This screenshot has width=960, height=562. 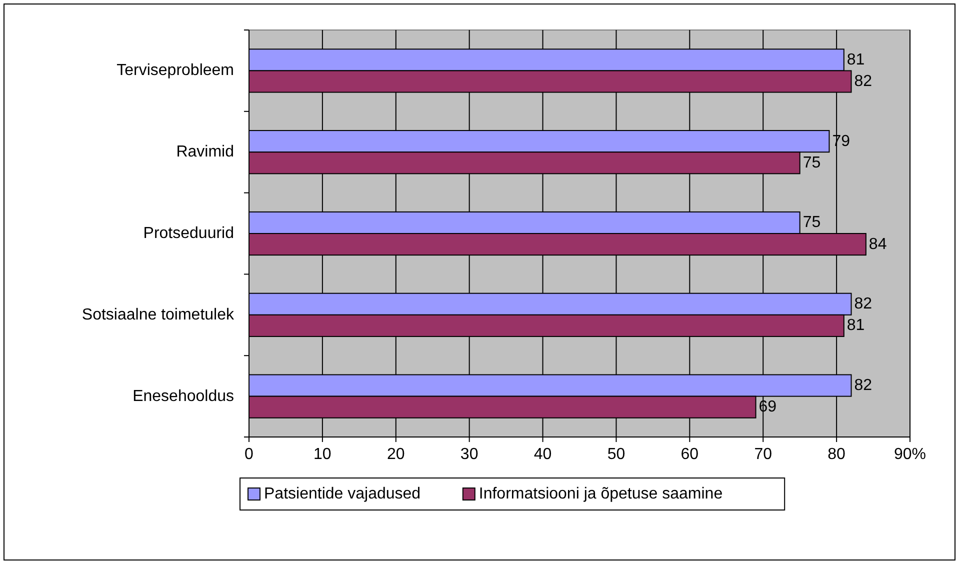 I want to click on x-tick-label: 60, so click(x=689, y=454).